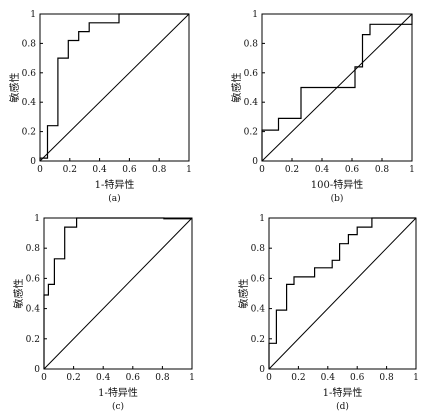 Image resolution: width=442 pixels, height=412 pixels. What do you see at coordinates (114, 198) in the screenshot?
I see `panel-label: (a)` at bounding box center [114, 198].